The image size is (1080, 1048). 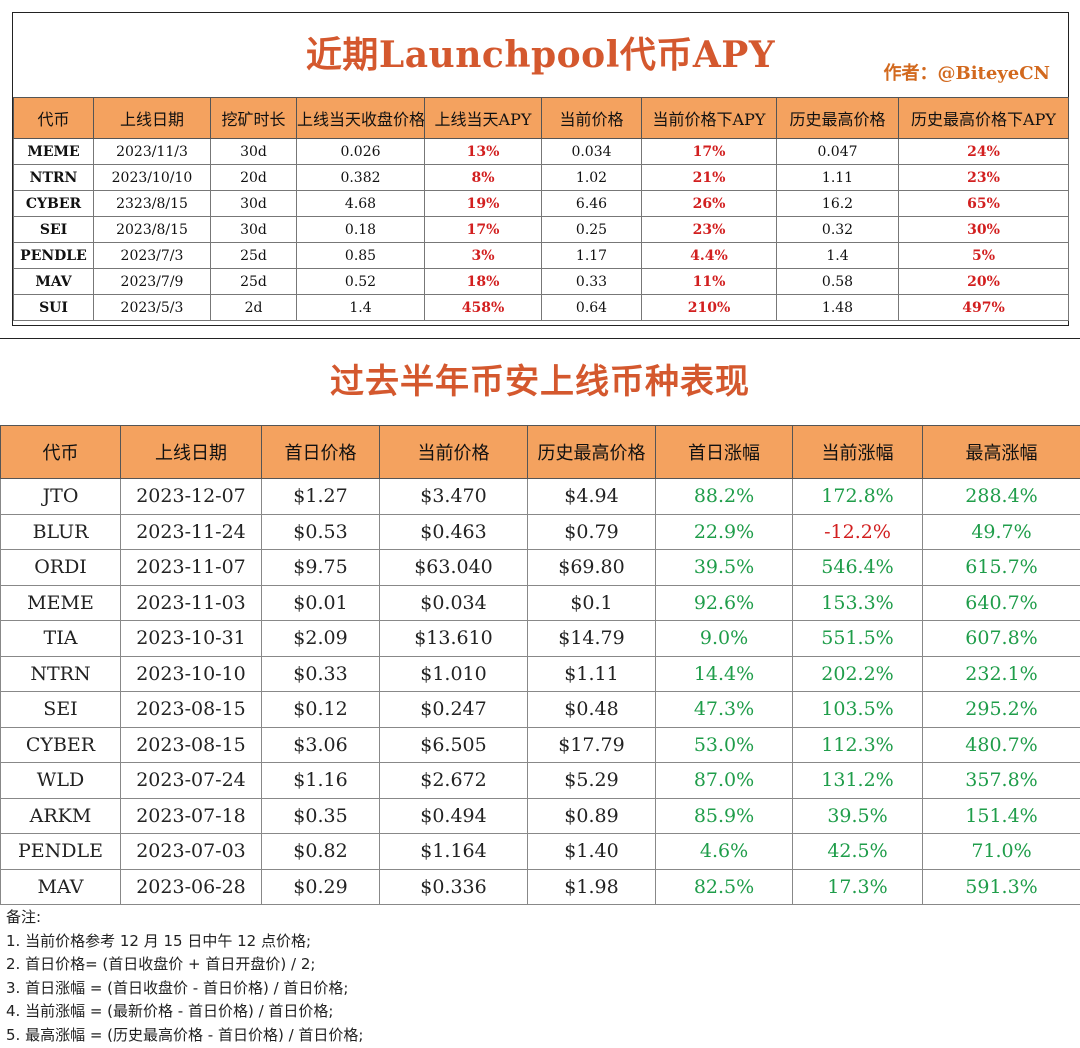 What do you see at coordinates (184, 989) in the screenshot?
I see `footnote-line: 3. 首日涨幅 = (首日收盘价 - 首日价格) / 首日价格;` at bounding box center [184, 989].